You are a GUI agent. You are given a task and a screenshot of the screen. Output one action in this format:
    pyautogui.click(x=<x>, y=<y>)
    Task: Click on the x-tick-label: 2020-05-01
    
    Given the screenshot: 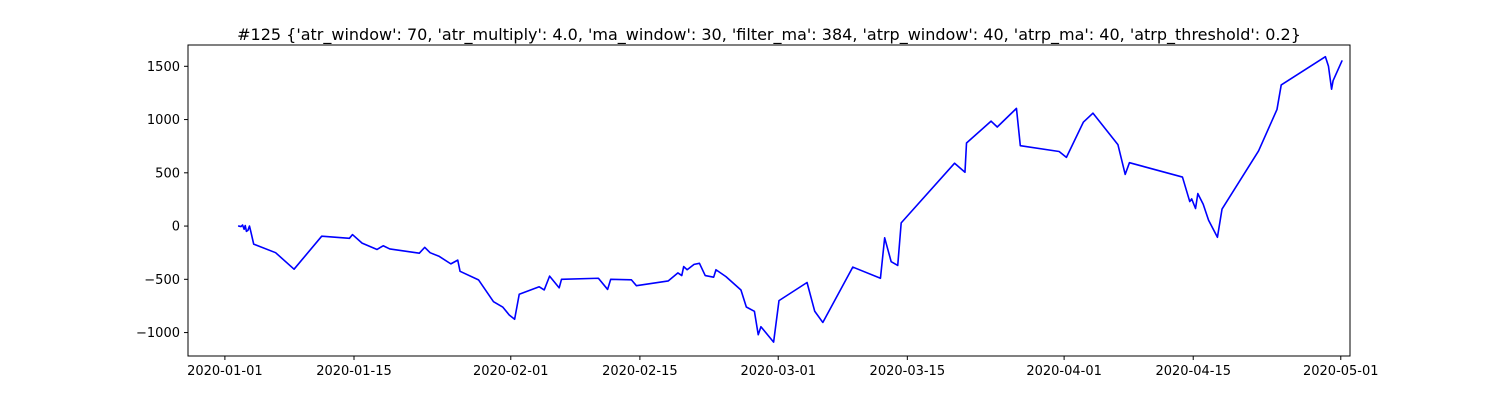 What is the action you would take?
    pyautogui.click(x=1341, y=371)
    